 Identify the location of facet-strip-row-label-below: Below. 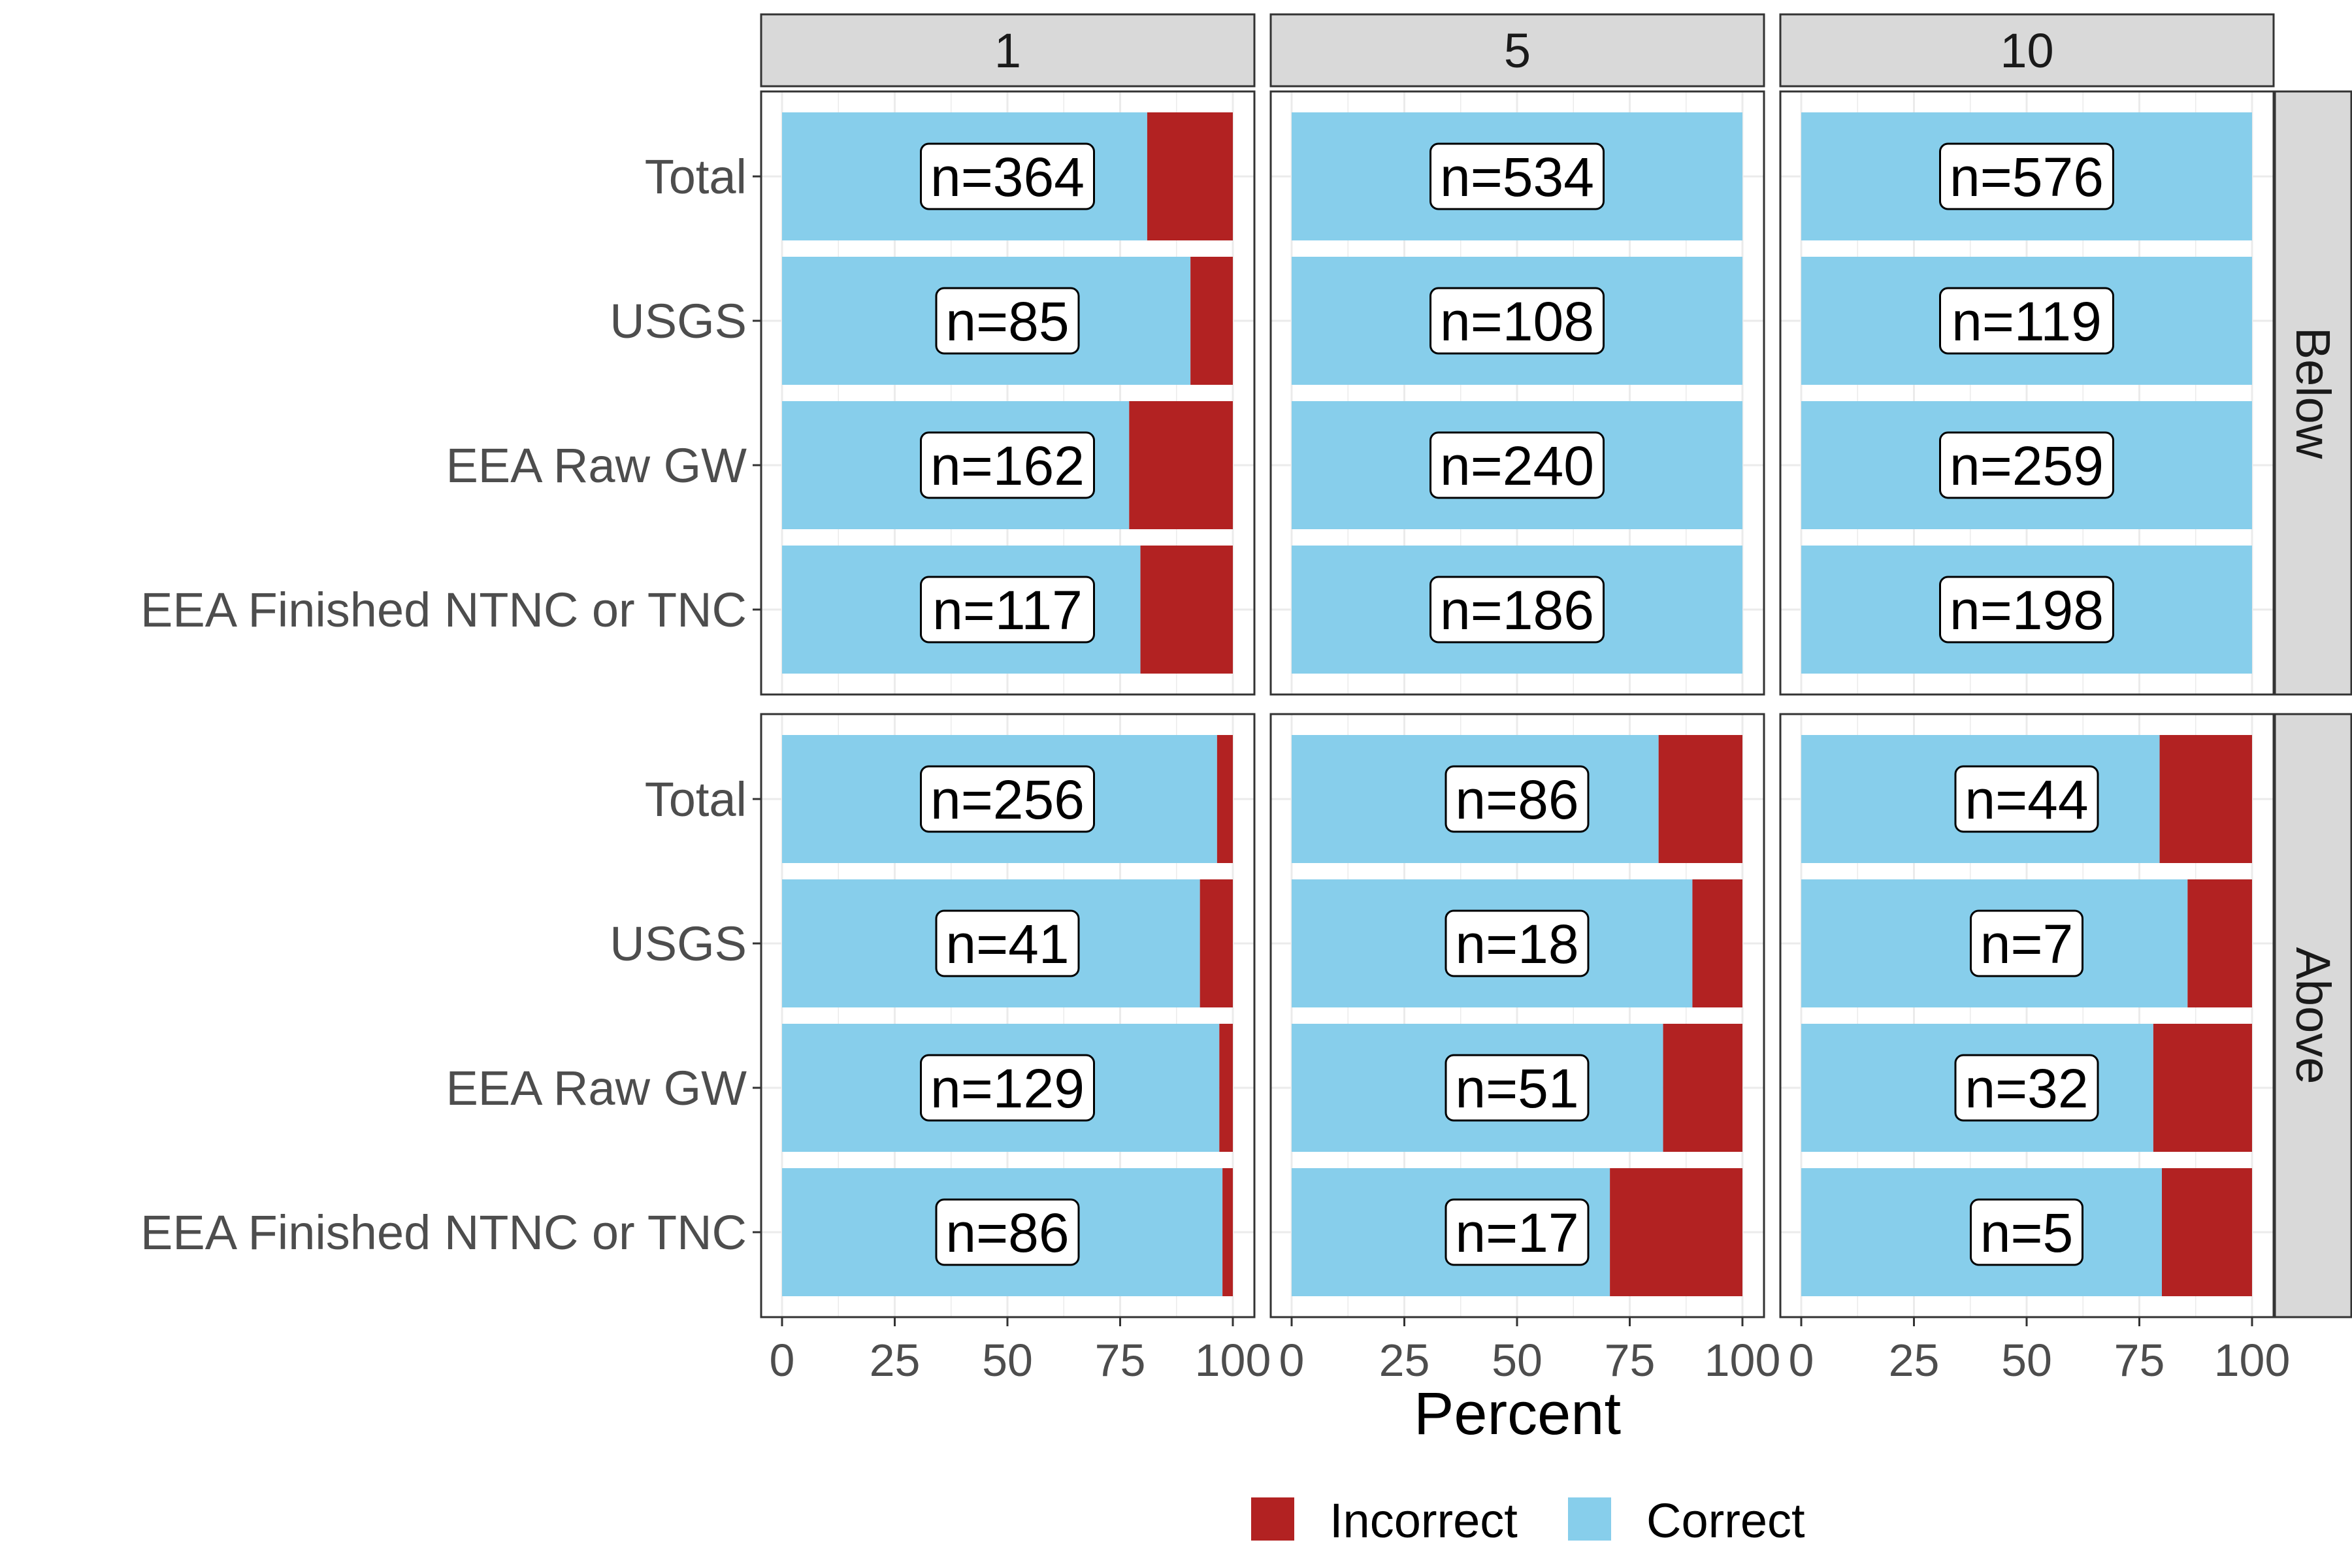
(2313, 393).